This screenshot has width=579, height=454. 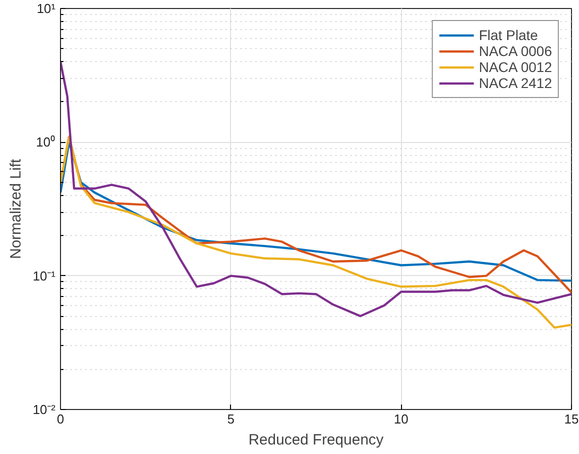 What do you see at coordinates (44, 276) in the screenshot?
I see `y-tick-label: 10⁻¹` at bounding box center [44, 276].